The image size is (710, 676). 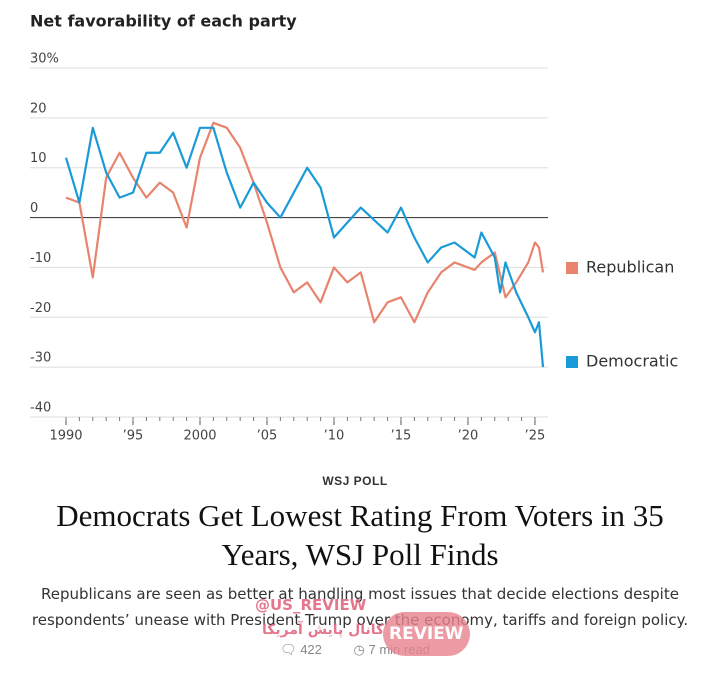 I want to click on chart-title: Net favorability of each party, so click(x=163, y=21).